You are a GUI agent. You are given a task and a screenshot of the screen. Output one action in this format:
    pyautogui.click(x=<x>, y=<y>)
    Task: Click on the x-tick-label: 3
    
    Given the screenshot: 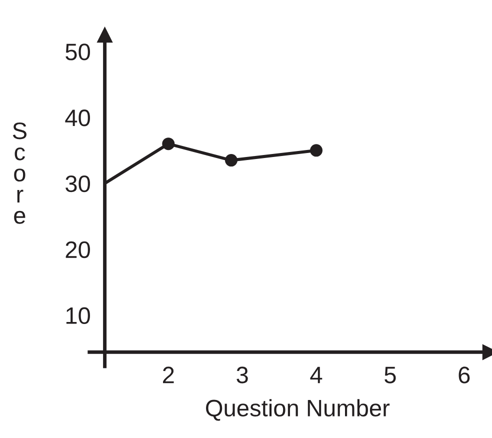 What is the action you would take?
    pyautogui.click(x=242, y=375)
    